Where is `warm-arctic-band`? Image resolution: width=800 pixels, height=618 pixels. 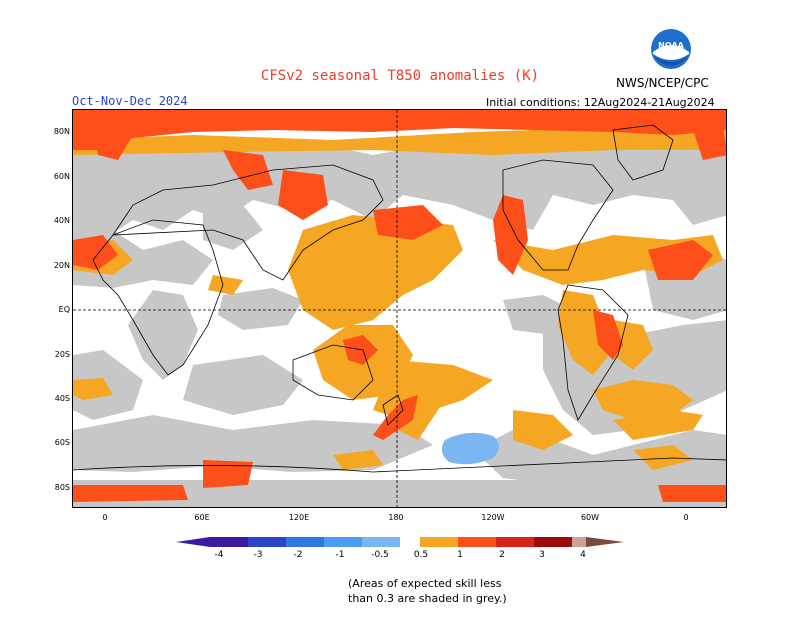 warm-arctic-band is located at coordinates (399, 141).